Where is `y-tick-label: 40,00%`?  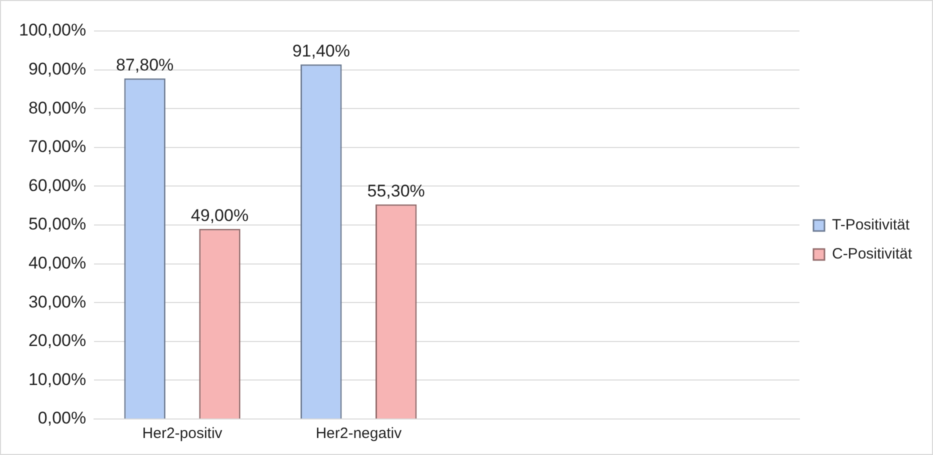
y-tick-label: 40,00% is located at coordinates (57, 262).